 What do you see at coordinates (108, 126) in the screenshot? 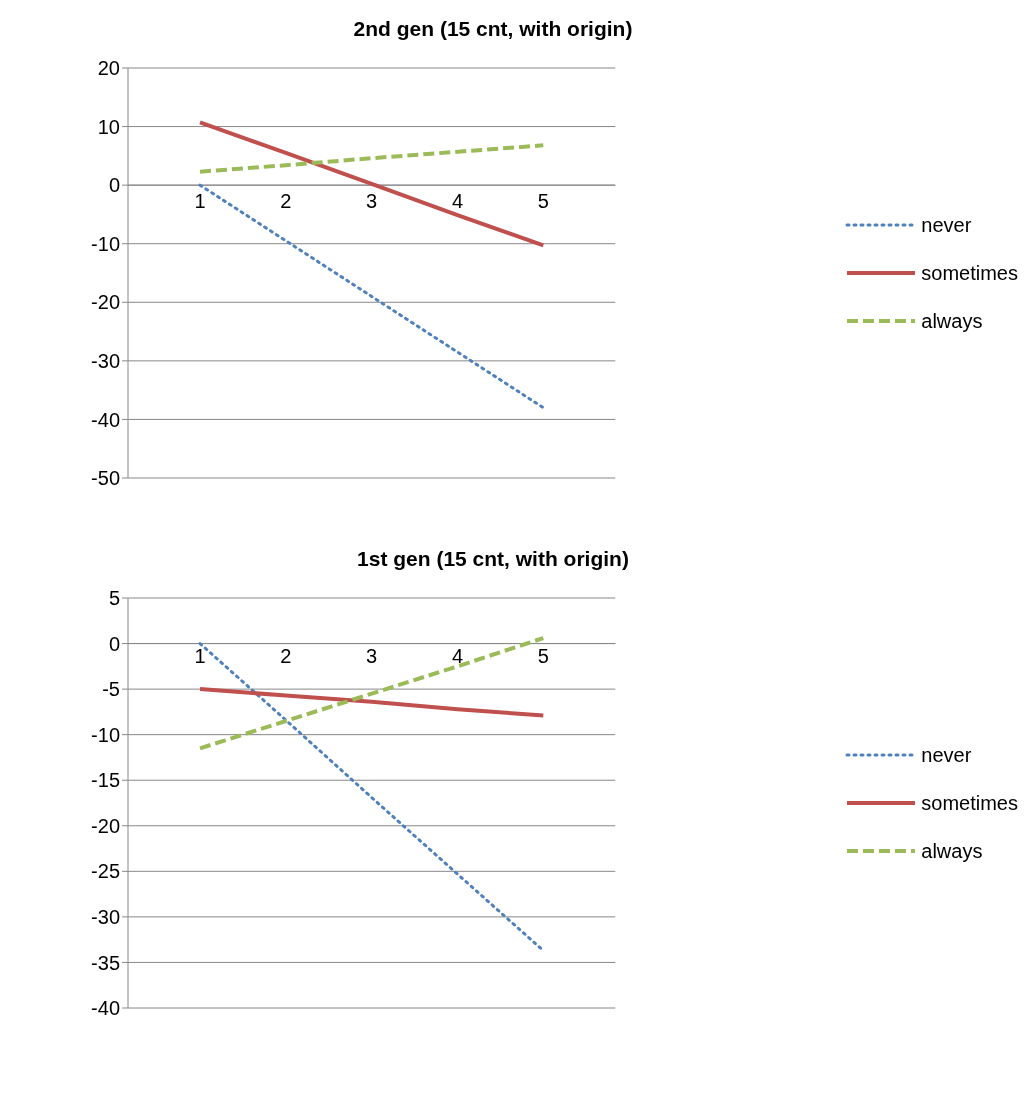
I see `y-tick-label: 10` at bounding box center [108, 126].